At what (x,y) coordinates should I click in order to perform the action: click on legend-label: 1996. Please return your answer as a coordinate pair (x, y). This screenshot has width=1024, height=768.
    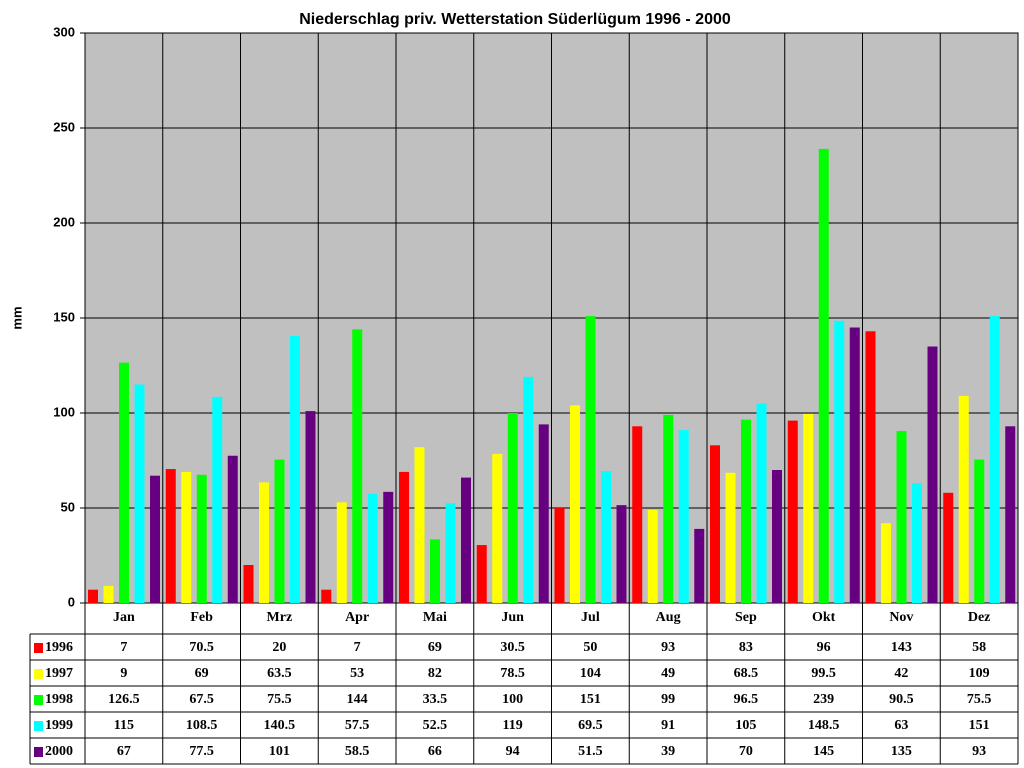
    Looking at the image, I should click on (59, 647).